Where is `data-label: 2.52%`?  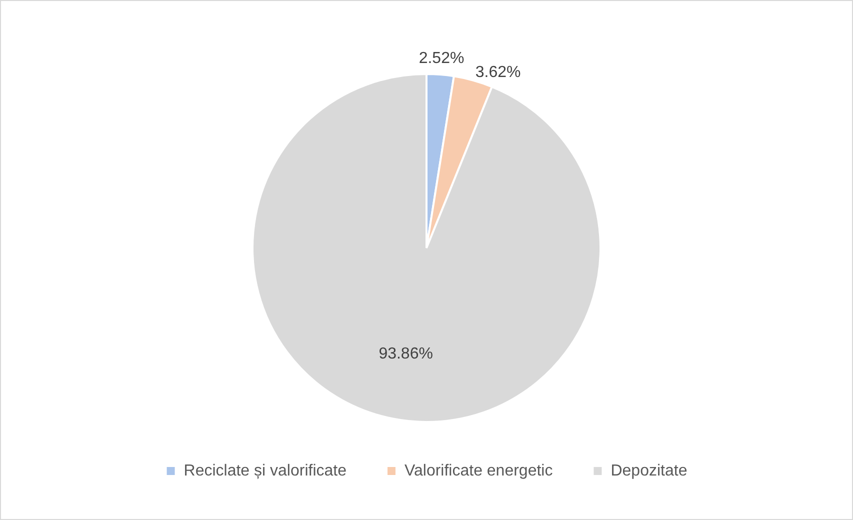 data-label: 2.52% is located at coordinates (441, 58).